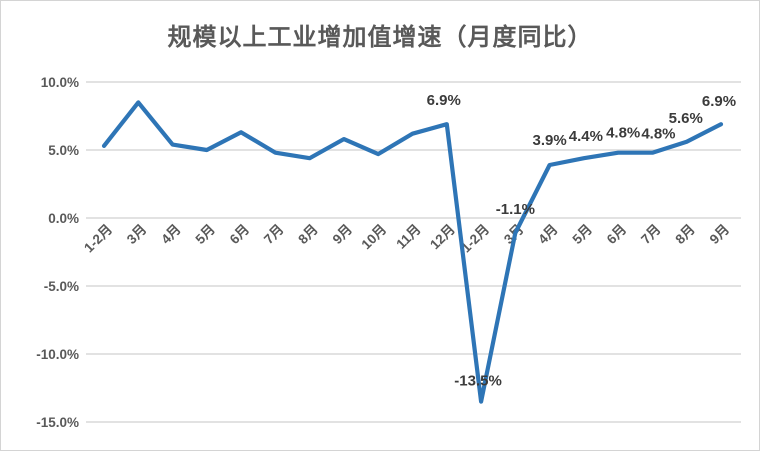 This screenshot has width=760, height=451. What do you see at coordinates (380, 37) in the screenshot?
I see `chart-title: 规模以上工业增加值增速（月度同比）` at bounding box center [380, 37].